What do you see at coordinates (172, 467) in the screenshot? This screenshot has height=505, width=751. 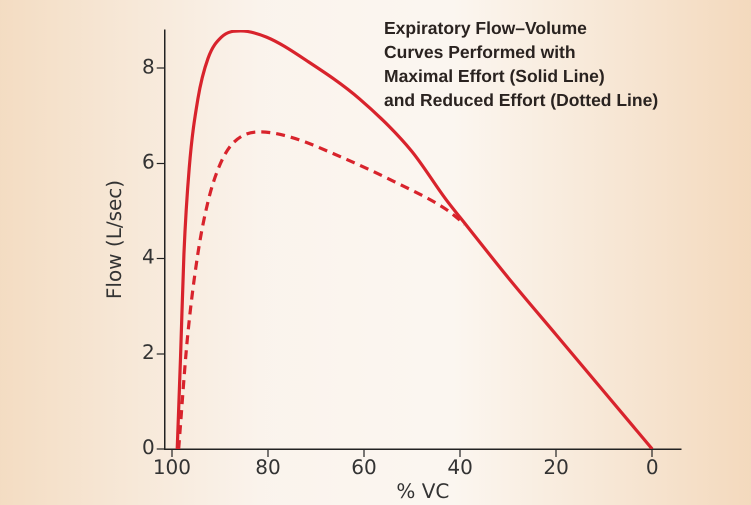 I see `x-tick-label: 100` at bounding box center [172, 467].